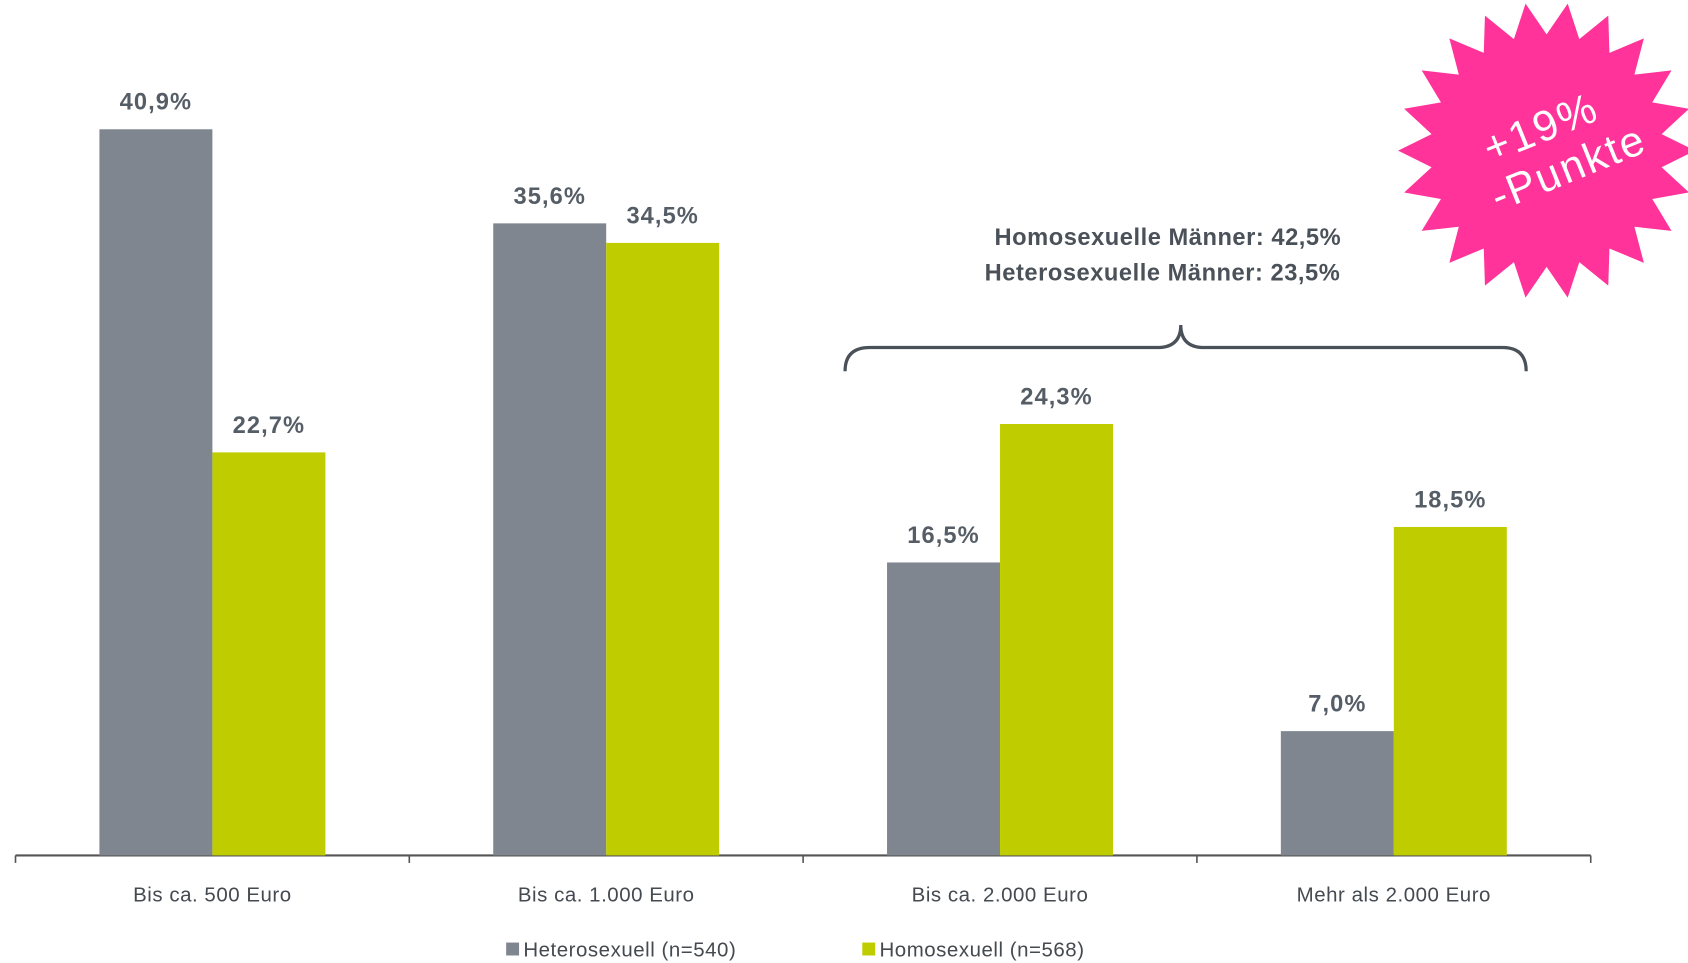 This screenshot has width=1688, height=963. What do you see at coordinates (1337, 705) in the screenshot?
I see `value-label: 7,0%` at bounding box center [1337, 705].